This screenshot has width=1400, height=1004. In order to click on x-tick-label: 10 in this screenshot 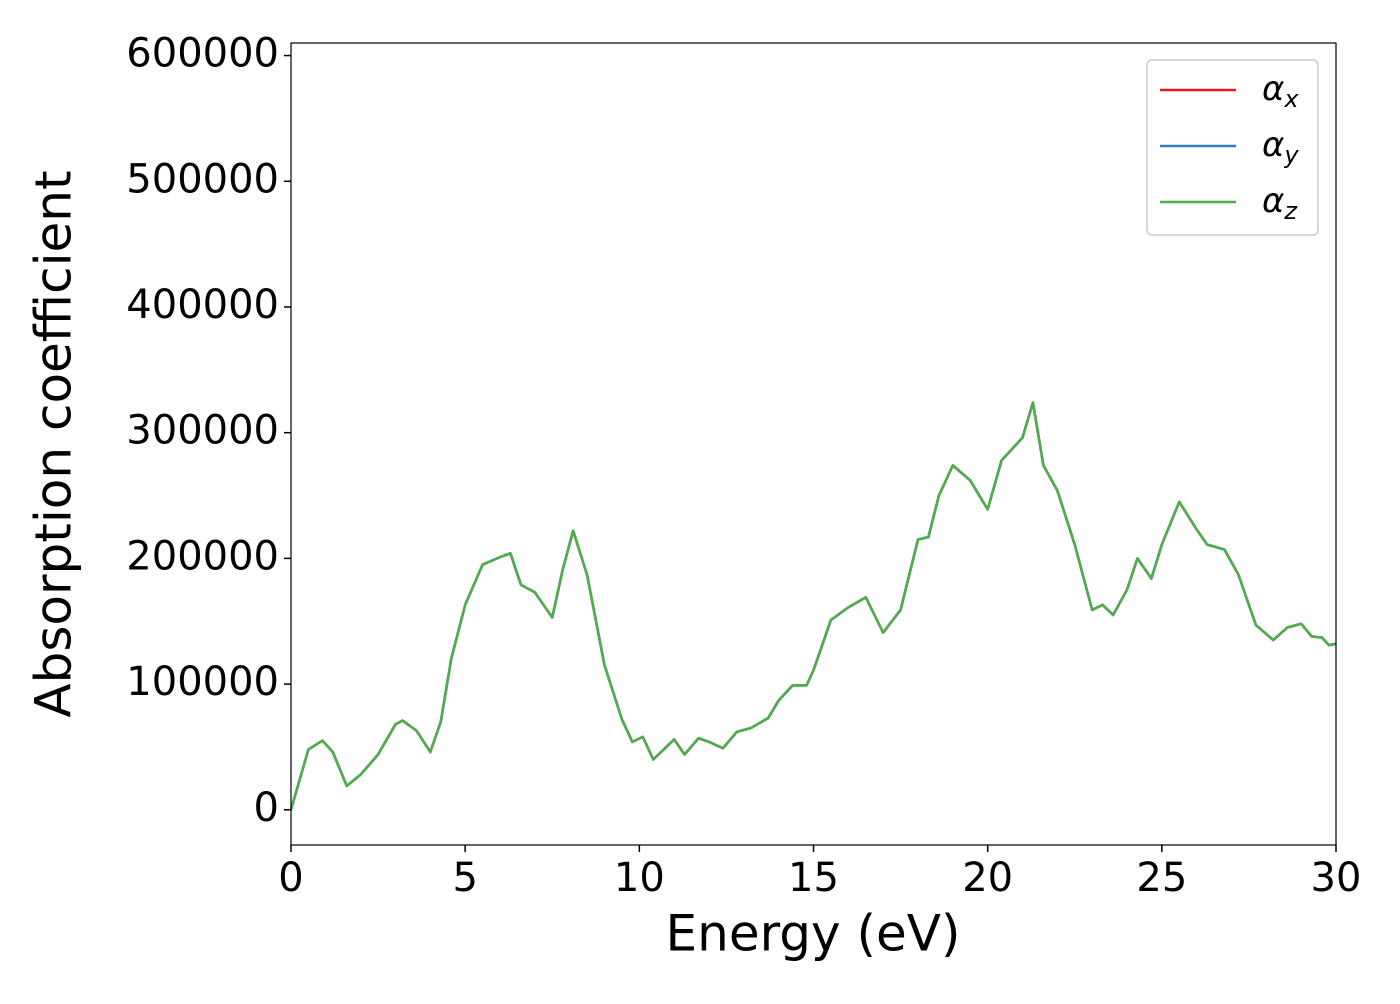, I will do `click(639, 878)`.